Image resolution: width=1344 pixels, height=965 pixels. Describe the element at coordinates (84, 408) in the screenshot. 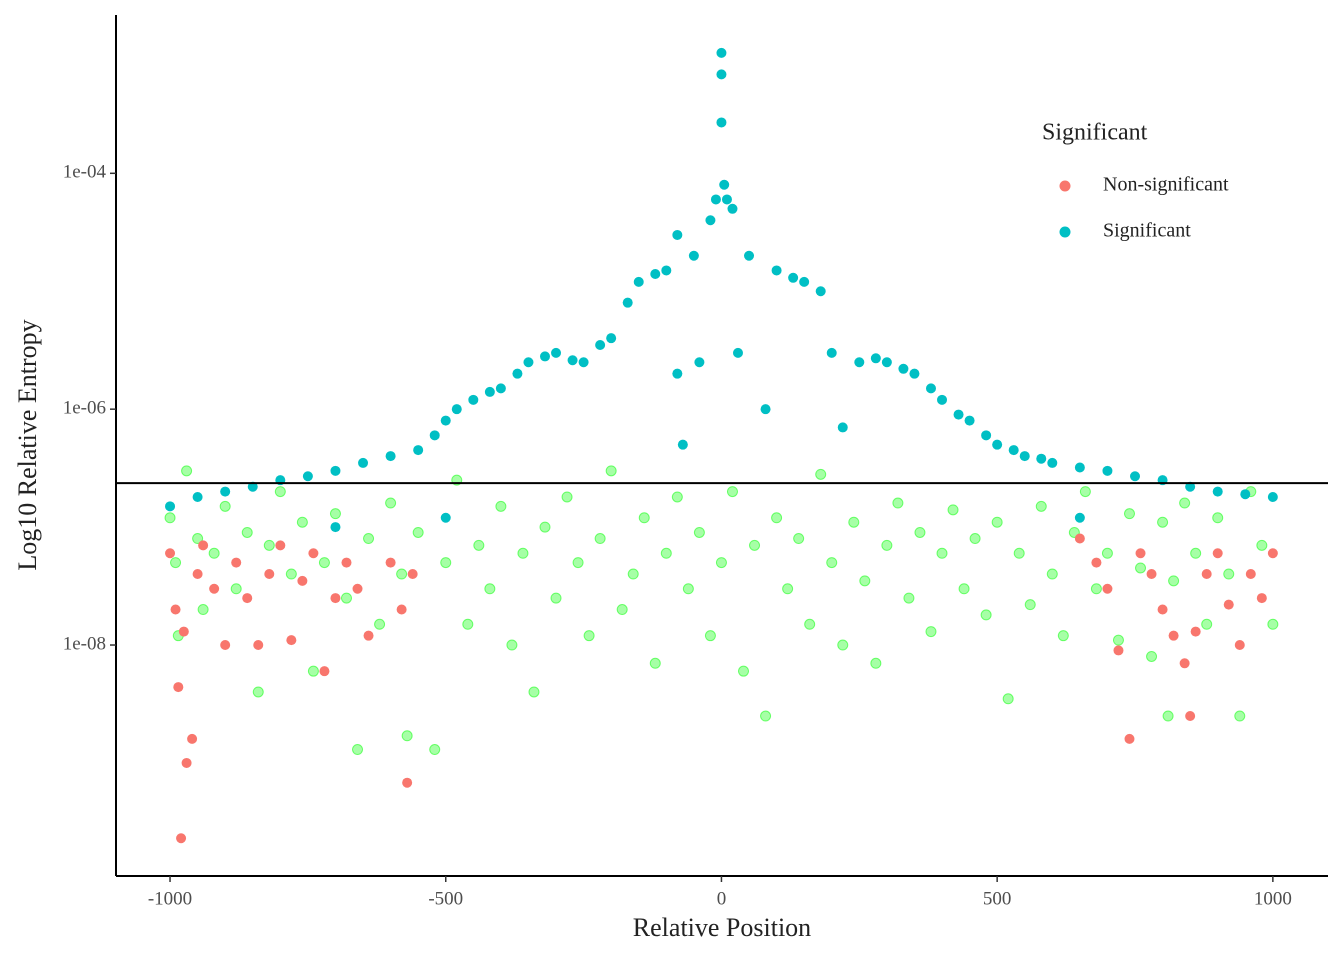

I see `y-tick-label: 1e-06` at that location.